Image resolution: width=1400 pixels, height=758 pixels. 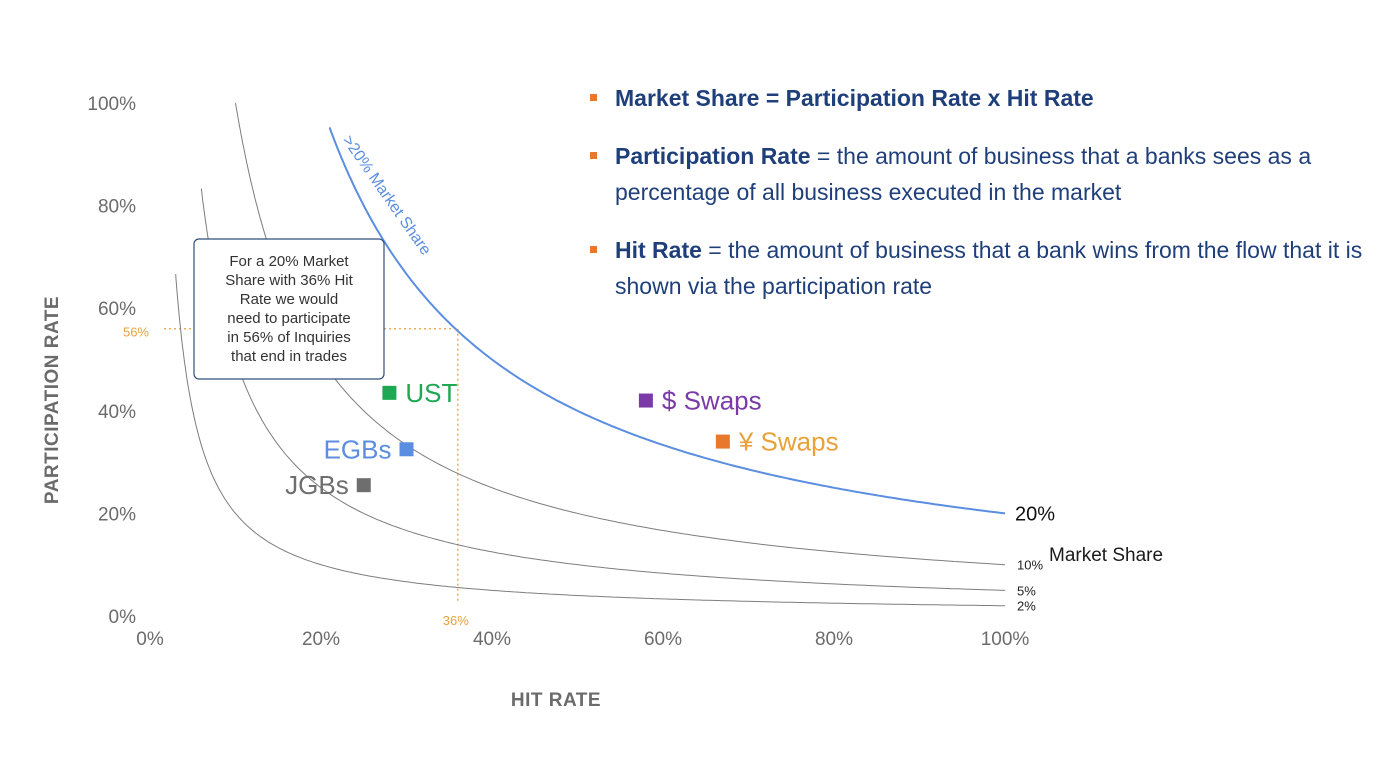 I want to click on callout-line: Rate we would, so click(x=289, y=299).